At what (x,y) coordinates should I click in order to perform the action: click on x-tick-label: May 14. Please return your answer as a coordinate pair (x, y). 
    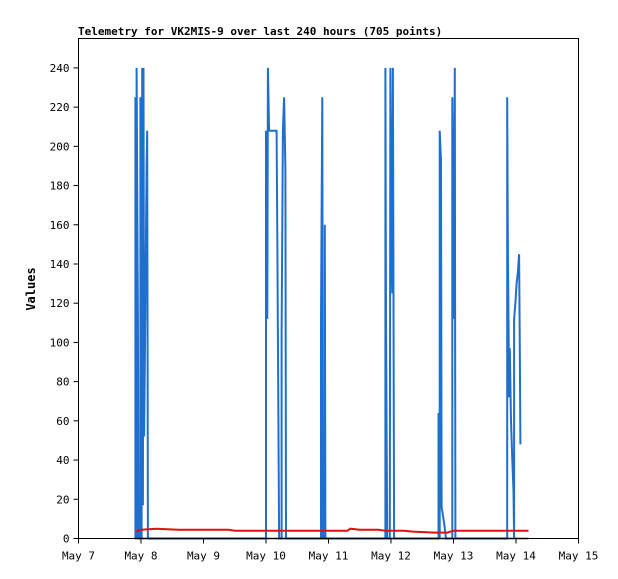
    Looking at the image, I should click on (516, 556).